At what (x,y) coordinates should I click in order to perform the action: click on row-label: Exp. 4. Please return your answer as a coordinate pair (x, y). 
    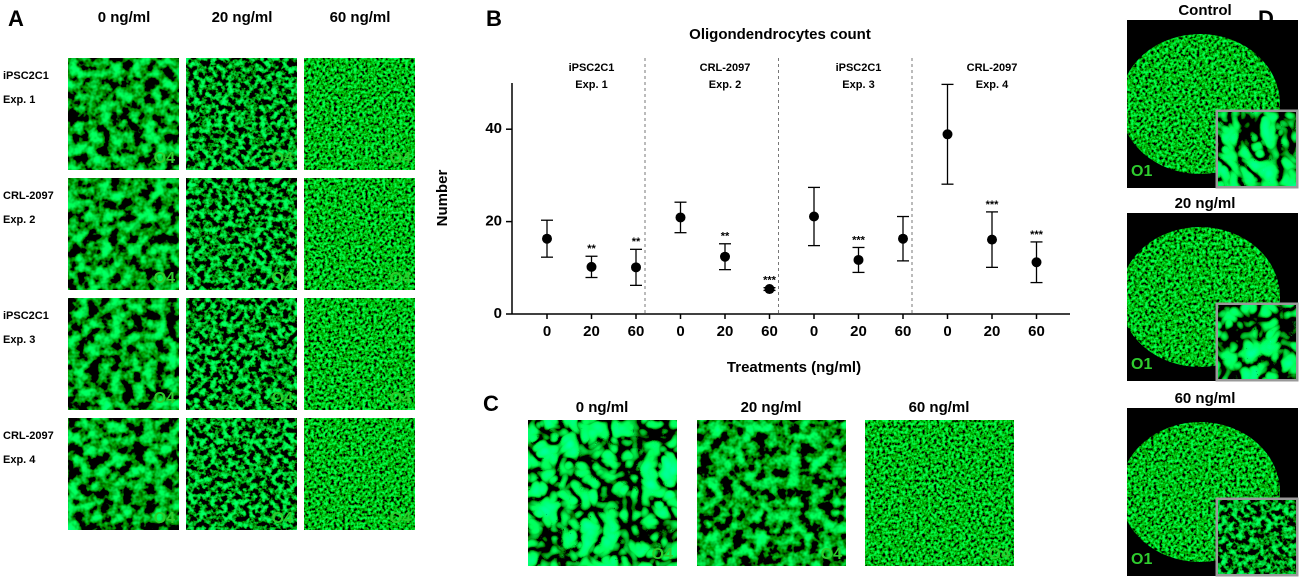
    Looking at the image, I should click on (19, 460).